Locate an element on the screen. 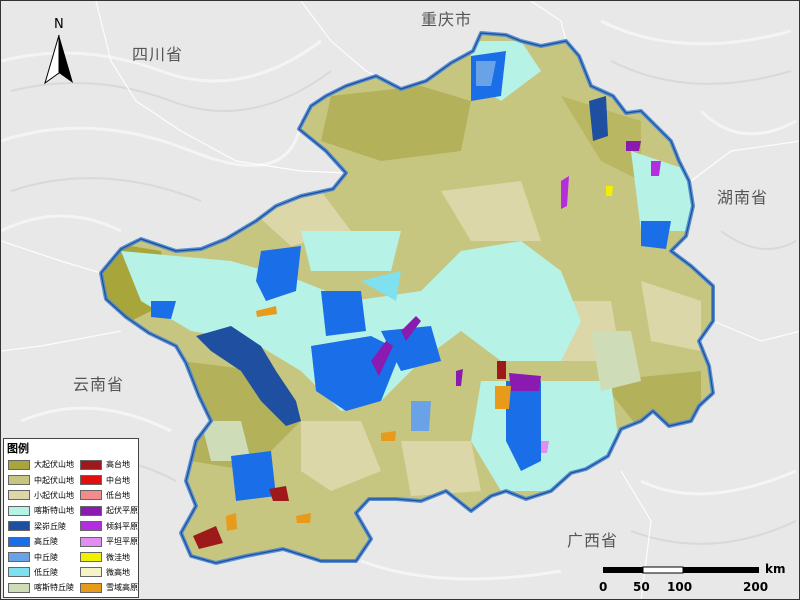 This screenshot has height=600, width=800. north-label: N is located at coordinates (59, 24).